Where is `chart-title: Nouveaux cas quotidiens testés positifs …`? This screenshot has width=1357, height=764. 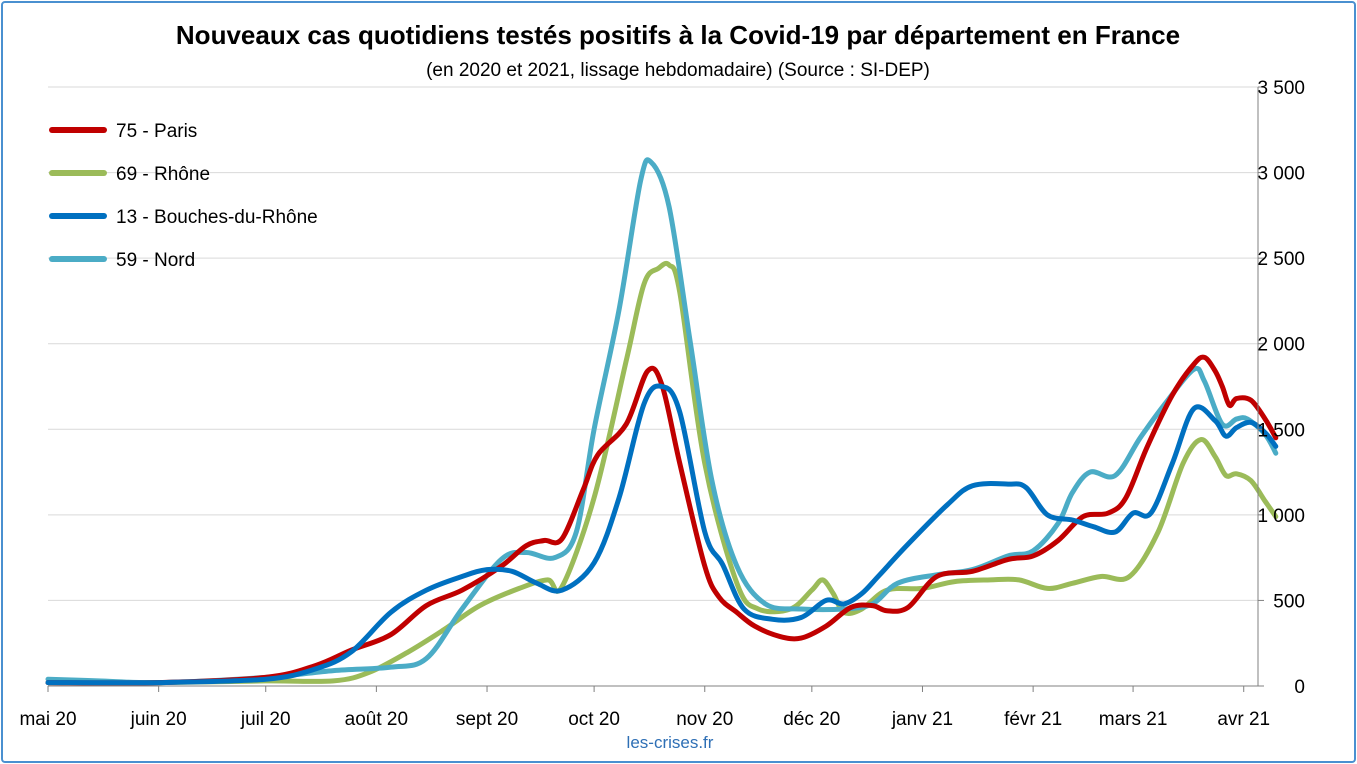 chart-title: Nouveaux cas quotidiens testés positifs … is located at coordinates (678, 35).